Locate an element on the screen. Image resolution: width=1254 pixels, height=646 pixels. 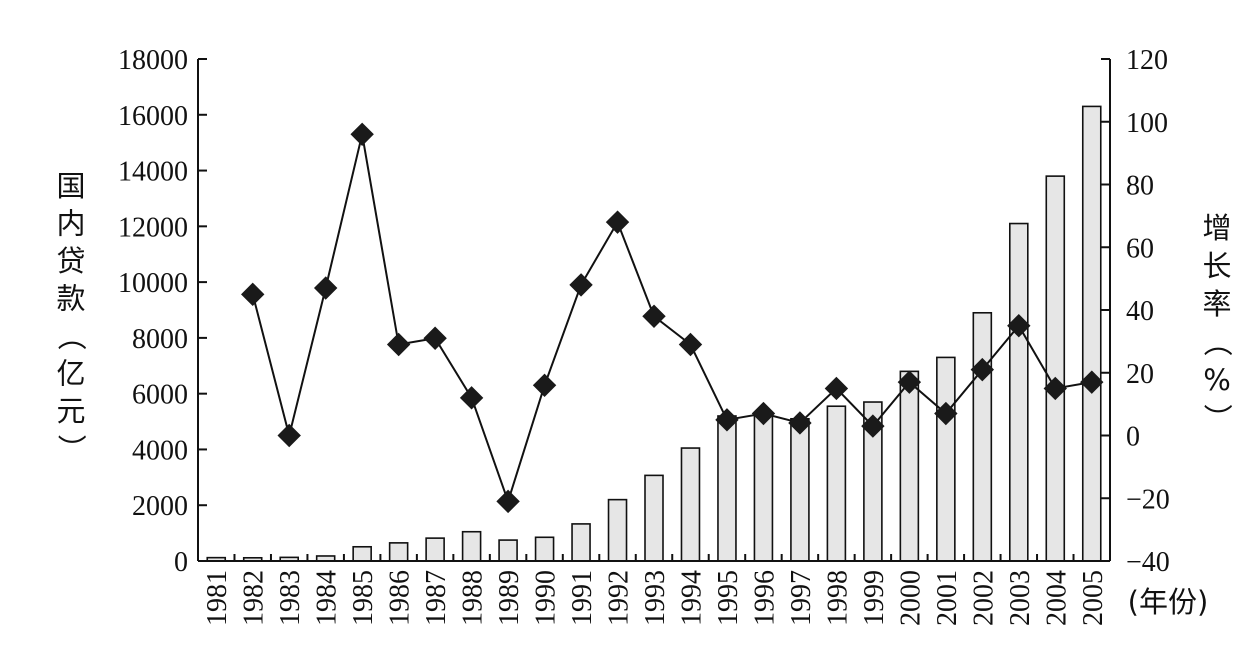
bar-1988 is located at coordinates (471, 546).